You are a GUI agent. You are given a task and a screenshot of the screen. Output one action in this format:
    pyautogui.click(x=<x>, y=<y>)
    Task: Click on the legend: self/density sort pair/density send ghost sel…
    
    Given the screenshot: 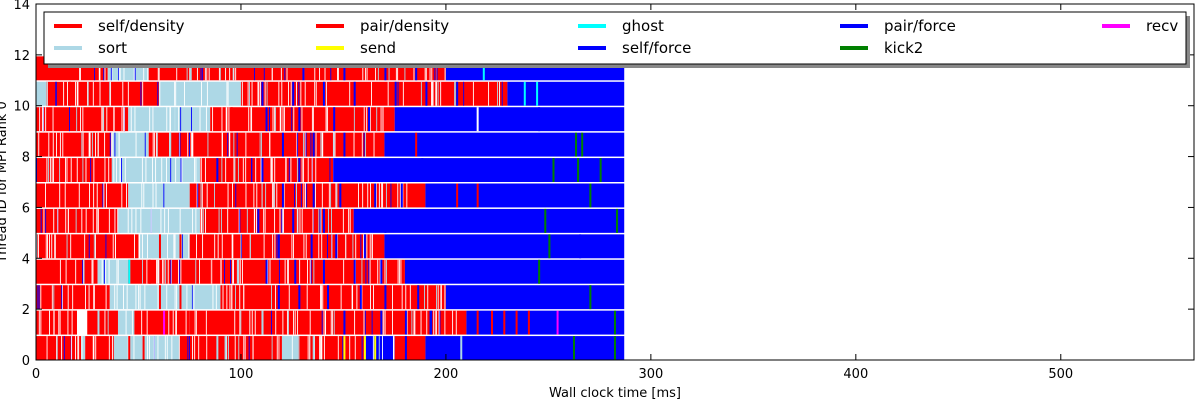 What is the action you would take?
    pyautogui.click(x=616, y=39)
    